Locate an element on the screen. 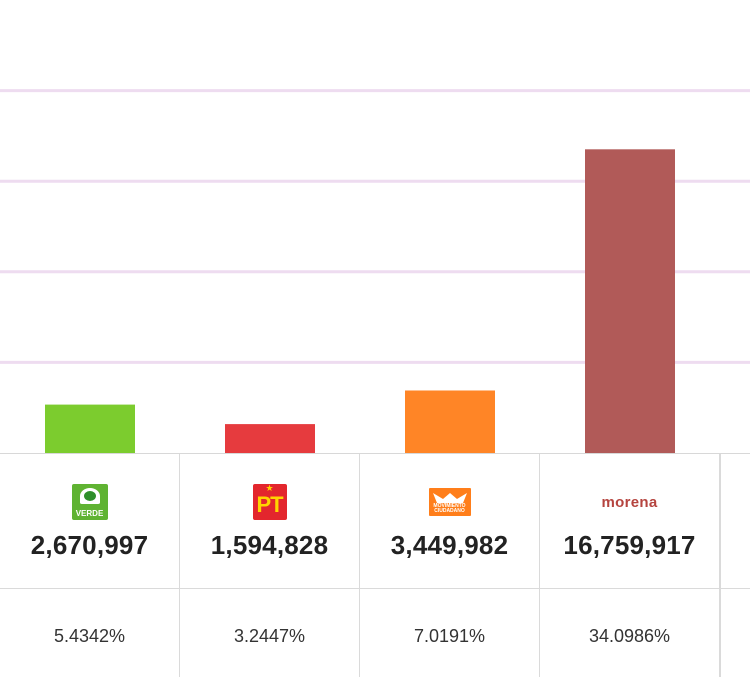  votes-cell: VERDE 2,670,997 is located at coordinates (89, 521).